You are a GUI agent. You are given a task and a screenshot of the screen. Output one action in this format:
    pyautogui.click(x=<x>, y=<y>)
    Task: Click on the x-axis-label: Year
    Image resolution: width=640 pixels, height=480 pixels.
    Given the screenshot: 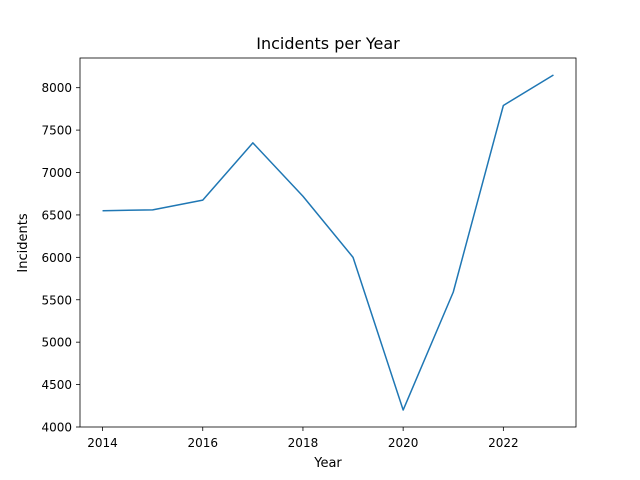 What is the action you would take?
    pyautogui.click(x=327, y=463)
    